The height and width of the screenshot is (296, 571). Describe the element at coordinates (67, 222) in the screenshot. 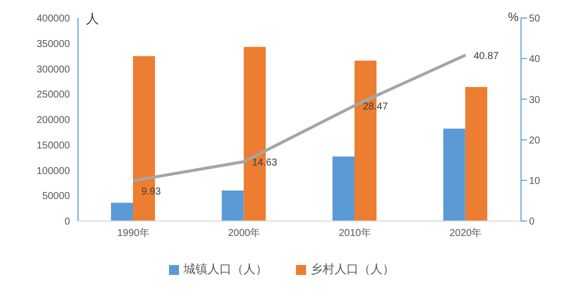

I see `y-tick-label: 0` at that location.